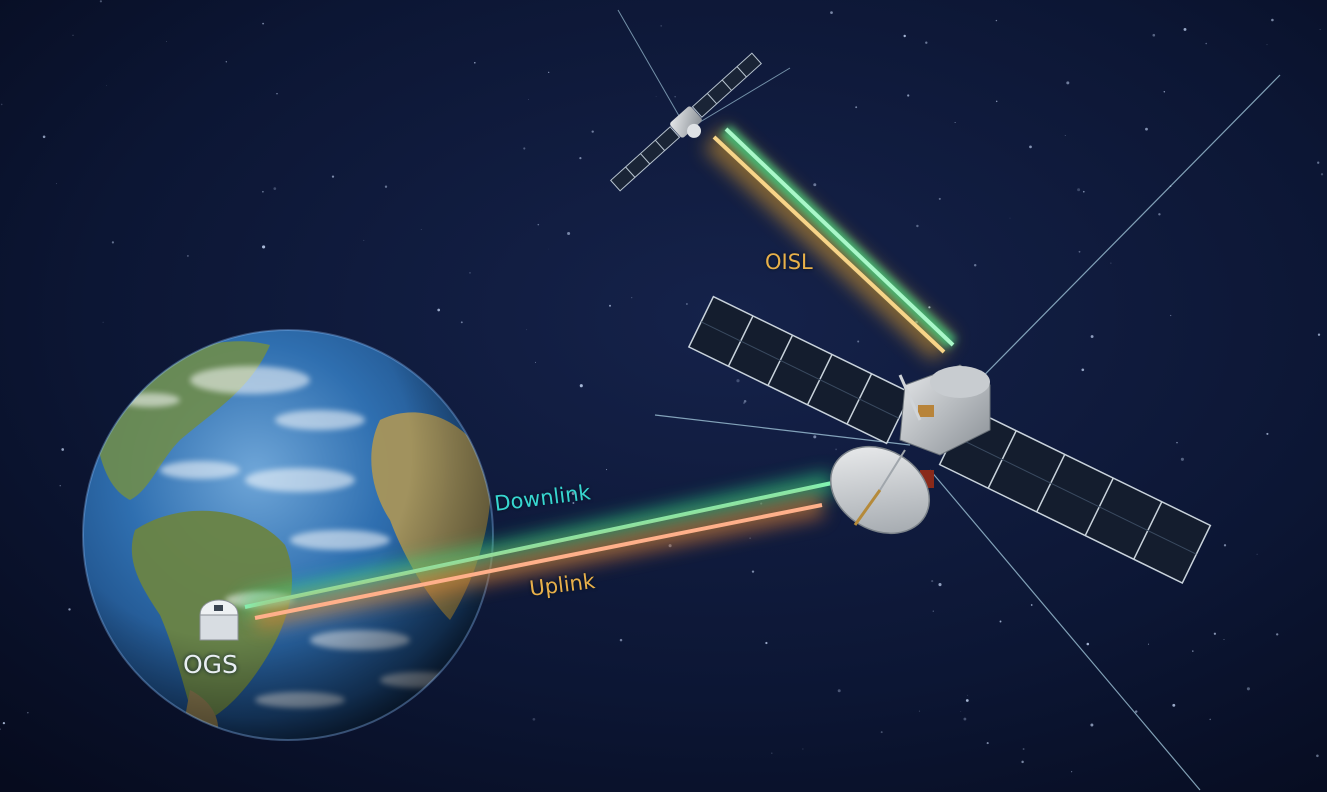  What do you see at coordinates (800, 370) in the screenshot?
I see `solar-array-left` at bounding box center [800, 370].